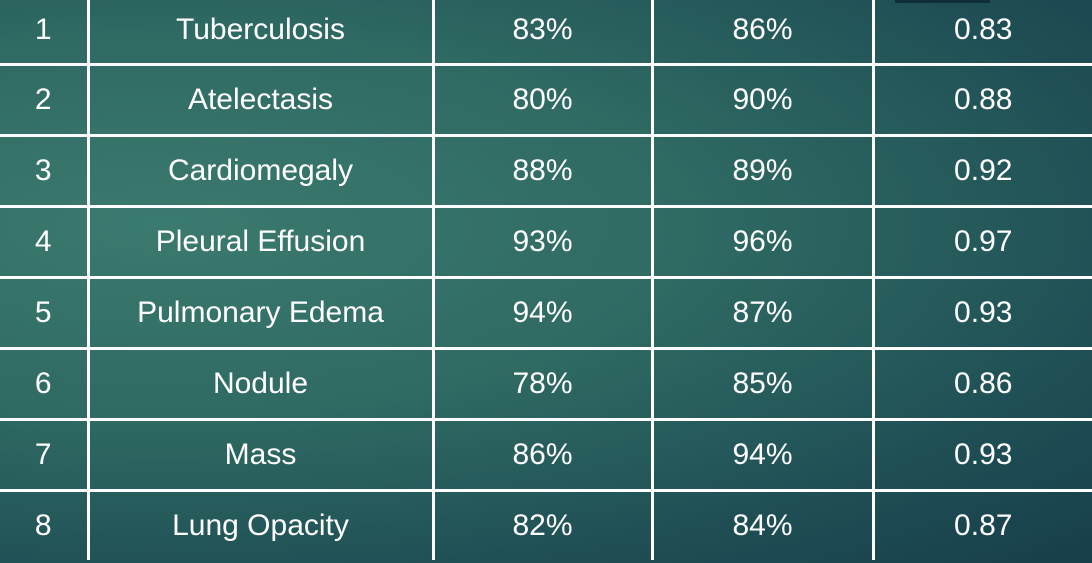 The height and width of the screenshot is (563, 1092). Describe the element at coordinates (761, 454) in the screenshot. I see `percent-cell-b: 94%` at that location.